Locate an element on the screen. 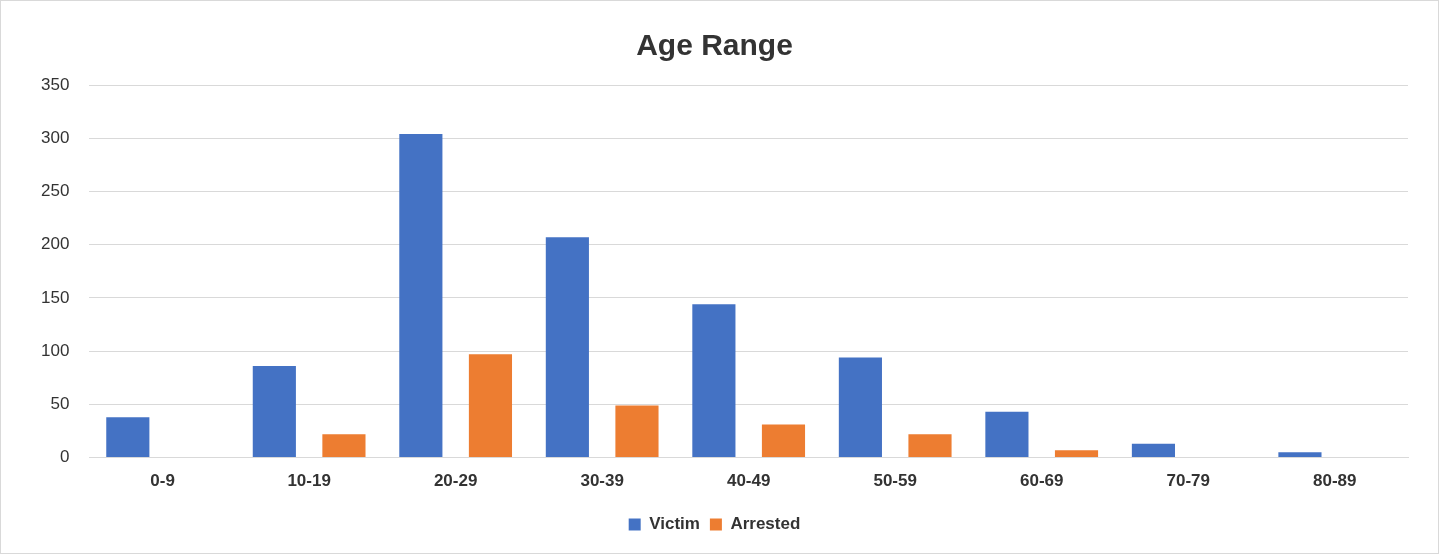 The width and height of the screenshot is (1439, 554). y-tick-label: 250 is located at coordinates (55, 191).